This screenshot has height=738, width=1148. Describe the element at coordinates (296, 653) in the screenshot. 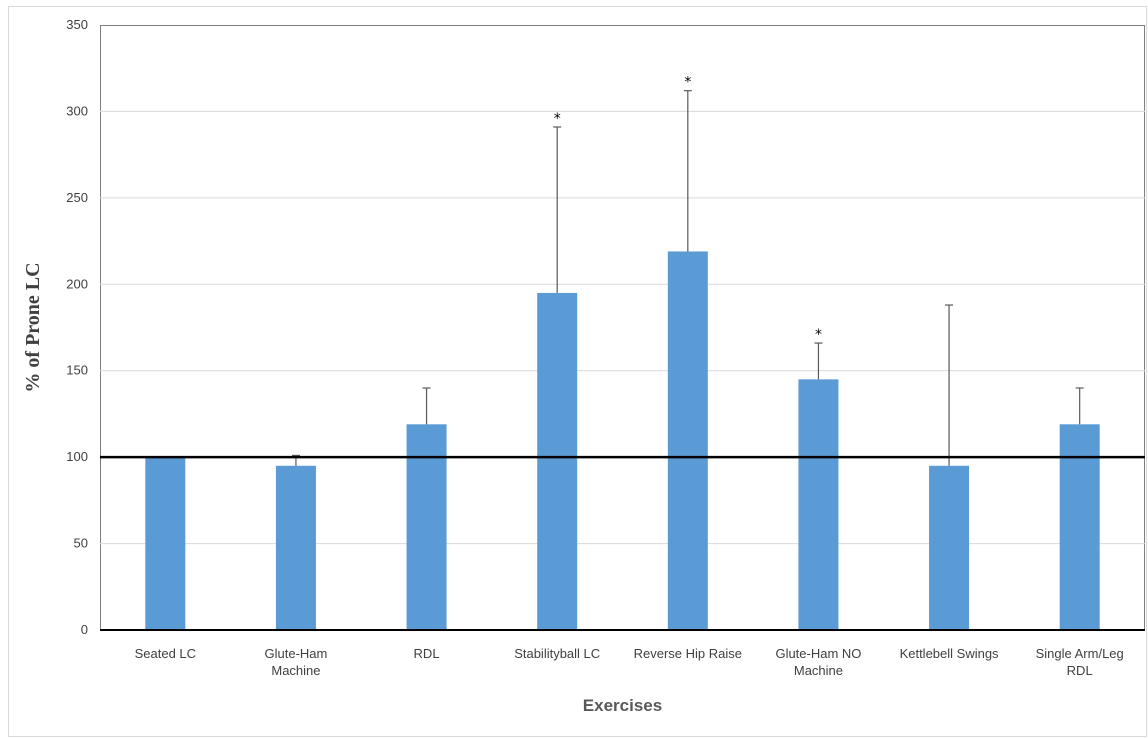

I see `x-tick-label: Glute-Ham` at that location.